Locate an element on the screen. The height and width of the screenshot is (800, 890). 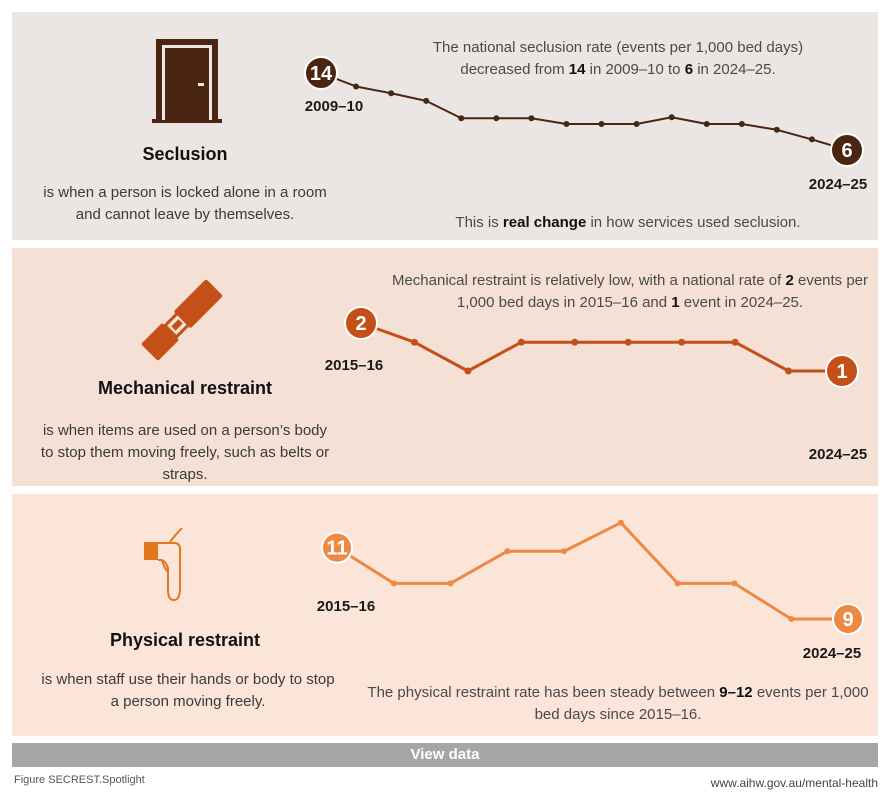
mechanical-series-line is located at coordinates (601, 347).